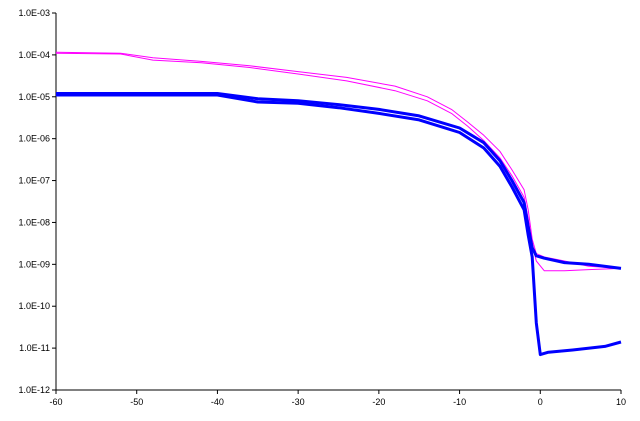 The height and width of the screenshot is (421, 640). Describe the element at coordinates (34, 390) in the screenshot. I see `y-tick-label: 1.0E-12` at that location.